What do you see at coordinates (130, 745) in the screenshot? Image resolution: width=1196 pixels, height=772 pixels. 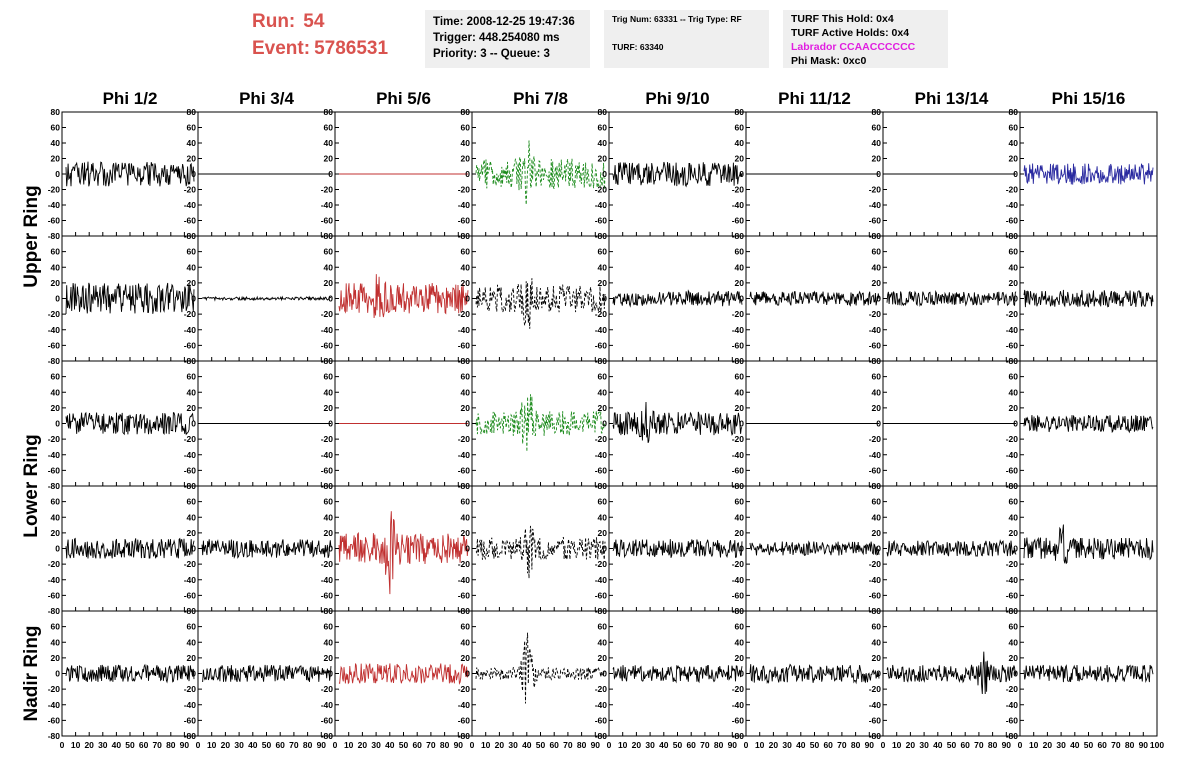 I see `x-tick-label: 50` at bounding box center [130, 745].